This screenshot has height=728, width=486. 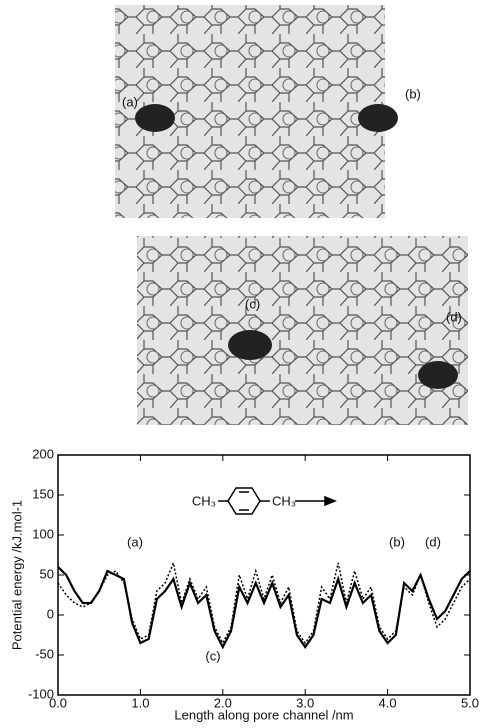 What do you see at coordinates (135, 541) in the screenshot?
I see `annotation: (a)` at bounding box center [135, 541].